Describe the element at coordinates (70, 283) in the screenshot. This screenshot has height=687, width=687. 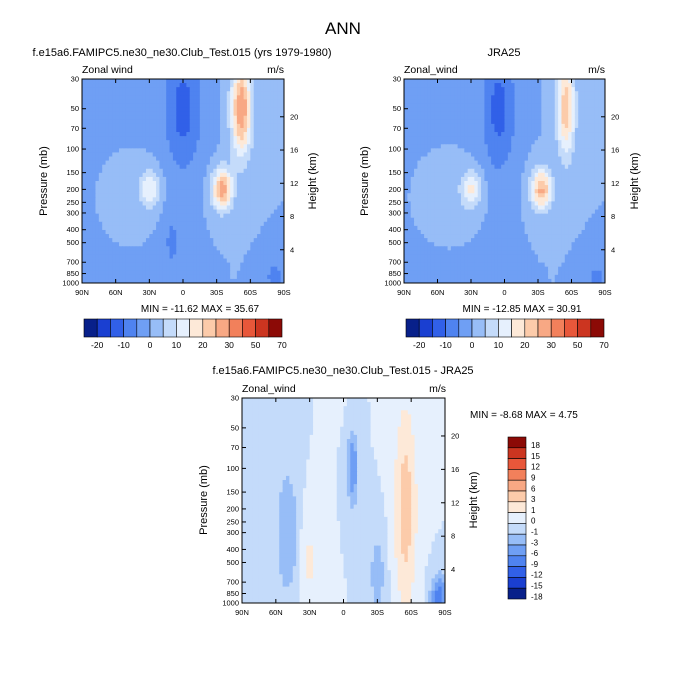
I see `y-tick-label: 1000` at that location.